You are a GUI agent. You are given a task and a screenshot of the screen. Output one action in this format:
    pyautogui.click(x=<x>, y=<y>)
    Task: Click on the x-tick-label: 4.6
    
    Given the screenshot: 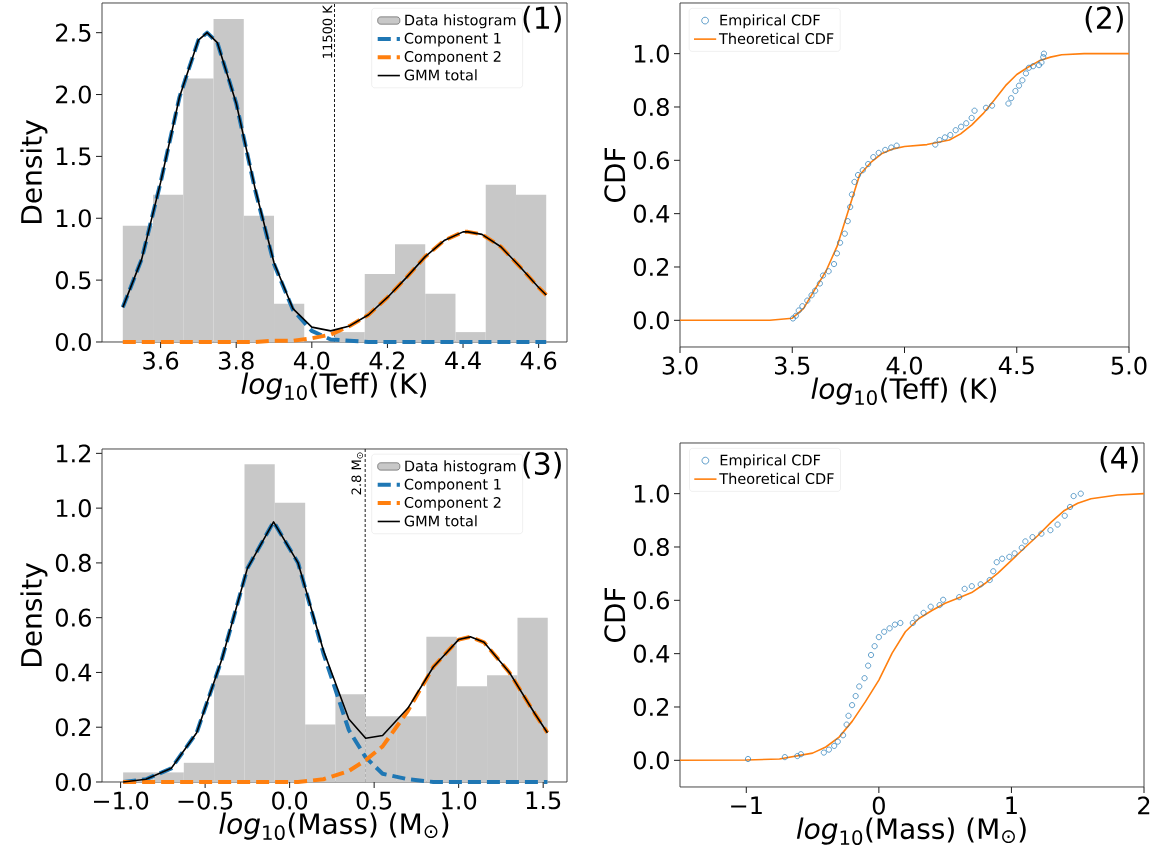 What is the action you would take?
    pyautogui.click(x=538, y=360)
    